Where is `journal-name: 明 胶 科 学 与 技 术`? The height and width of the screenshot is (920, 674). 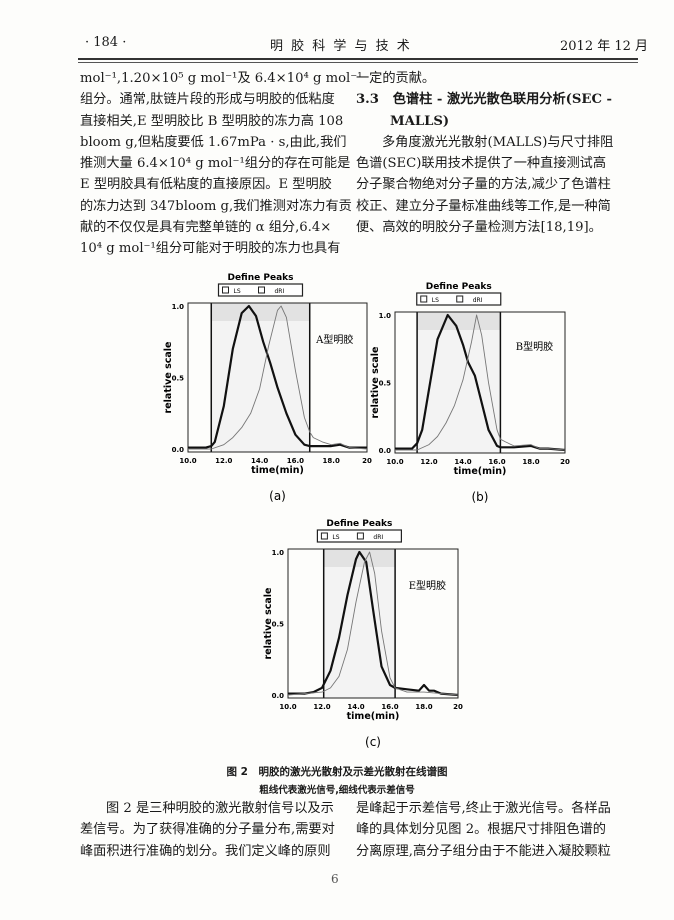
journal-name: 明 胶 科 学 与 技 术 is located at coordinates (341, 46).